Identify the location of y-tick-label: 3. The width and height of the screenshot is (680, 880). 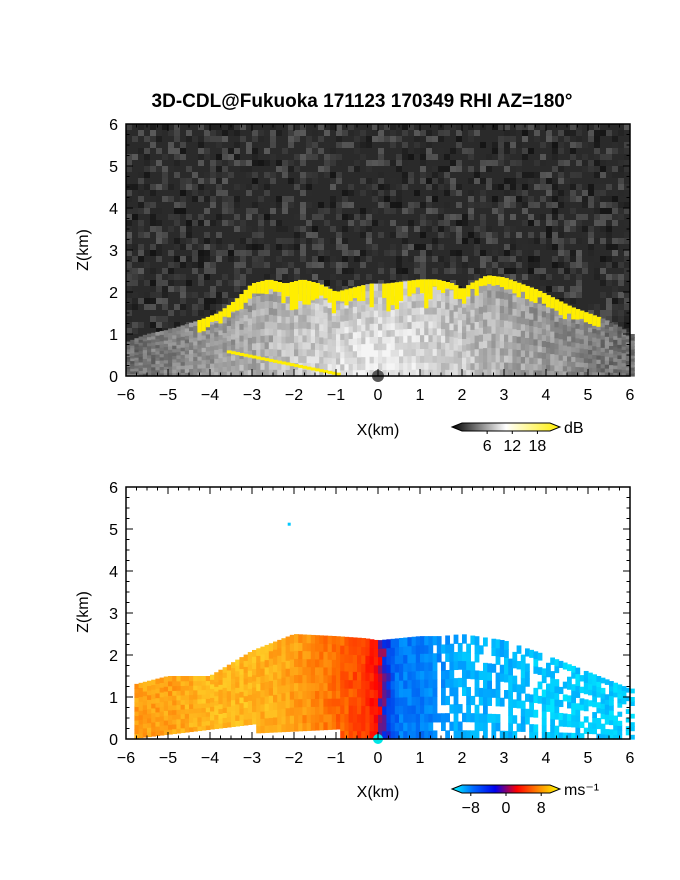
(113, 251).